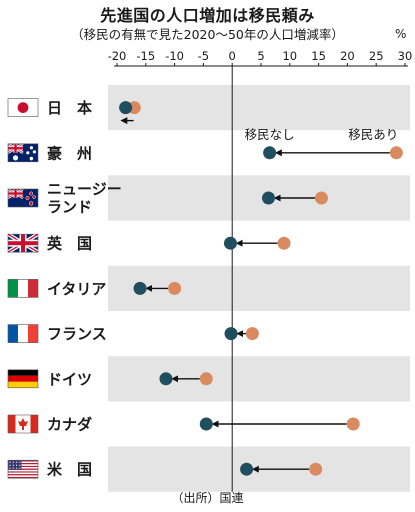 This screenshot has height=512, width=415. I want to click on category-label: カナダ, so click(69, 425).